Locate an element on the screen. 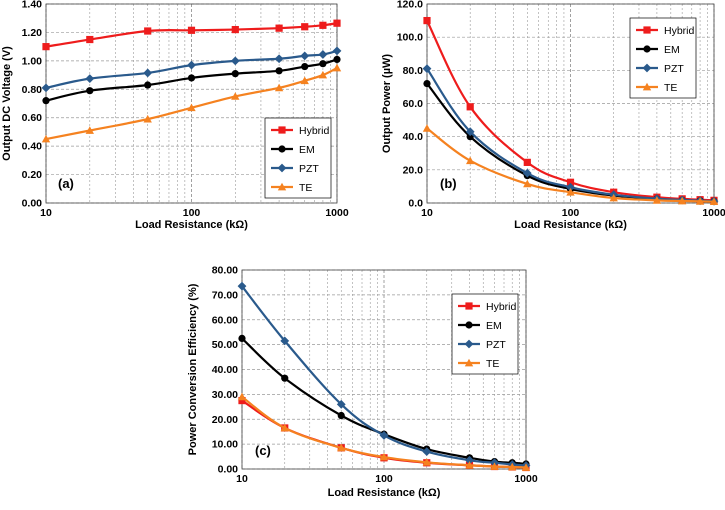  legend: Hybrid EM PZT TE is located at coordinates (485, 334).